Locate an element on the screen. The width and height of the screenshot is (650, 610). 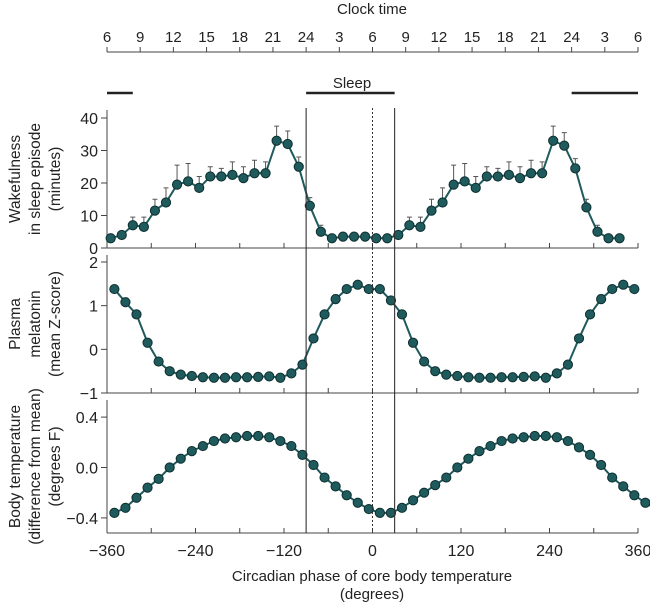
y-axis-label: Body temperature is located at coordinates (15, 466).